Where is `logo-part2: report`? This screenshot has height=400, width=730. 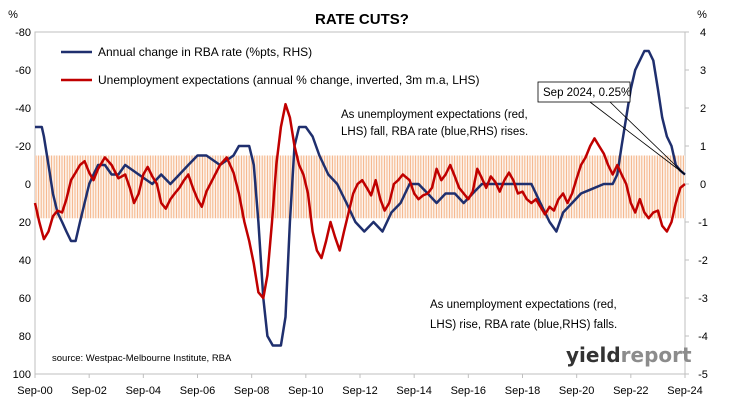 logo-part2: report is located at coordinates (656, 355).